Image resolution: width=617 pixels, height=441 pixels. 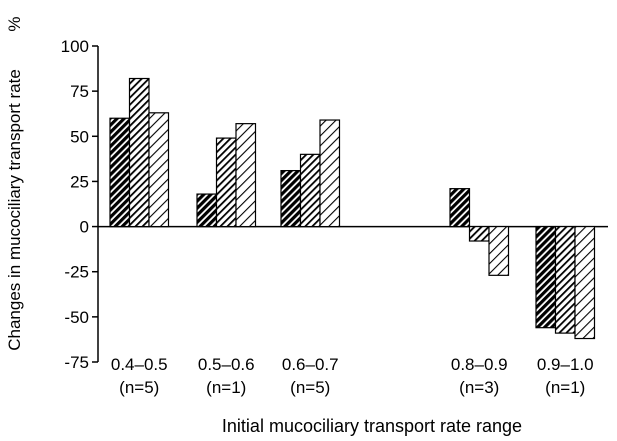 I want to click on category-label: 0.6–0.7, so click(x=310, y=364).